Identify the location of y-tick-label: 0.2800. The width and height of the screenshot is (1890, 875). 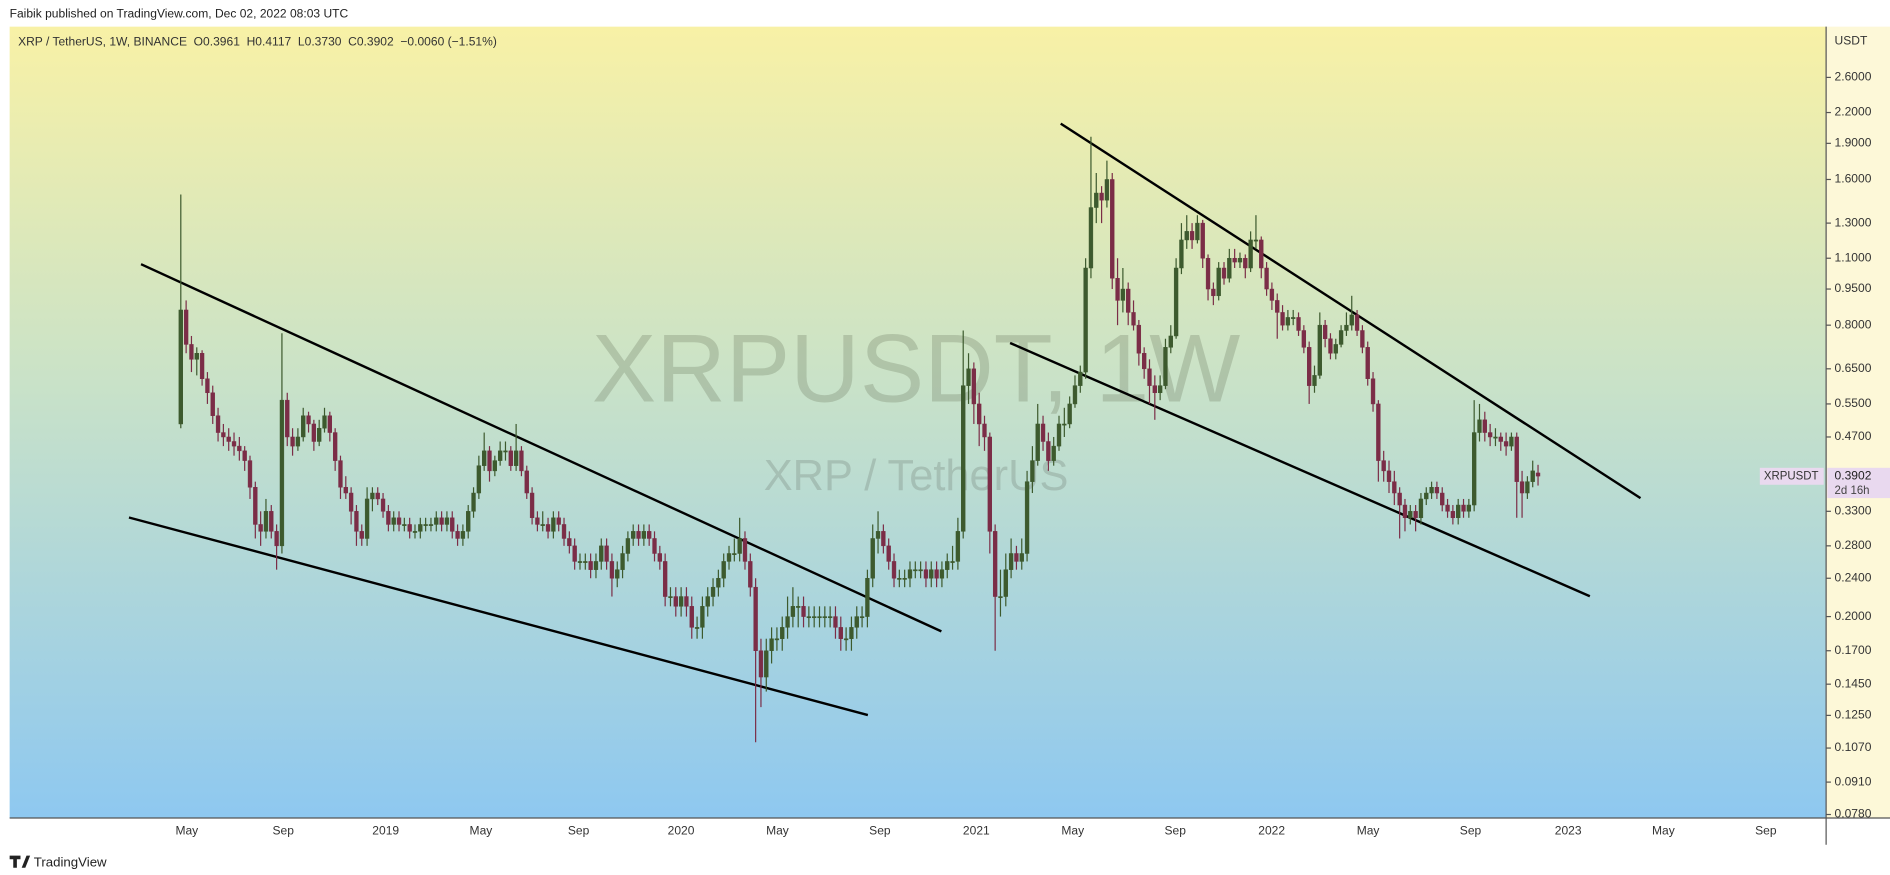
(1853, 545).